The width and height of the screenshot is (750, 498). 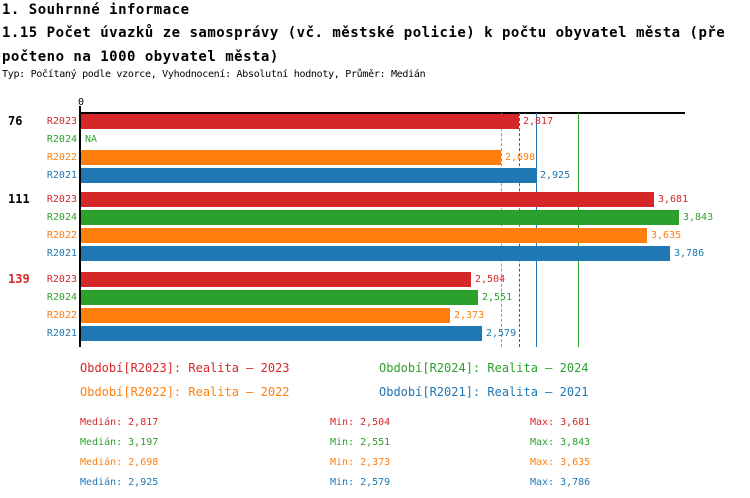 What do you see at coordinates (484, 368) in the screenshot?
I see `legend-item-r2024: Období[R2024]: Realita – 2024` at bounding box center [484, 368].